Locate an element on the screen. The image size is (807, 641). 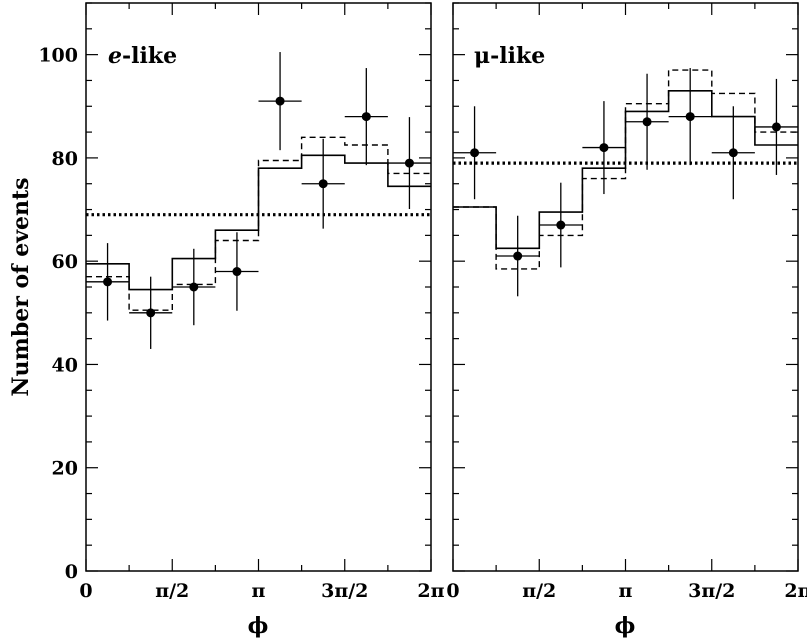
dashed-histogram-line is located at coordinates (625, 169).